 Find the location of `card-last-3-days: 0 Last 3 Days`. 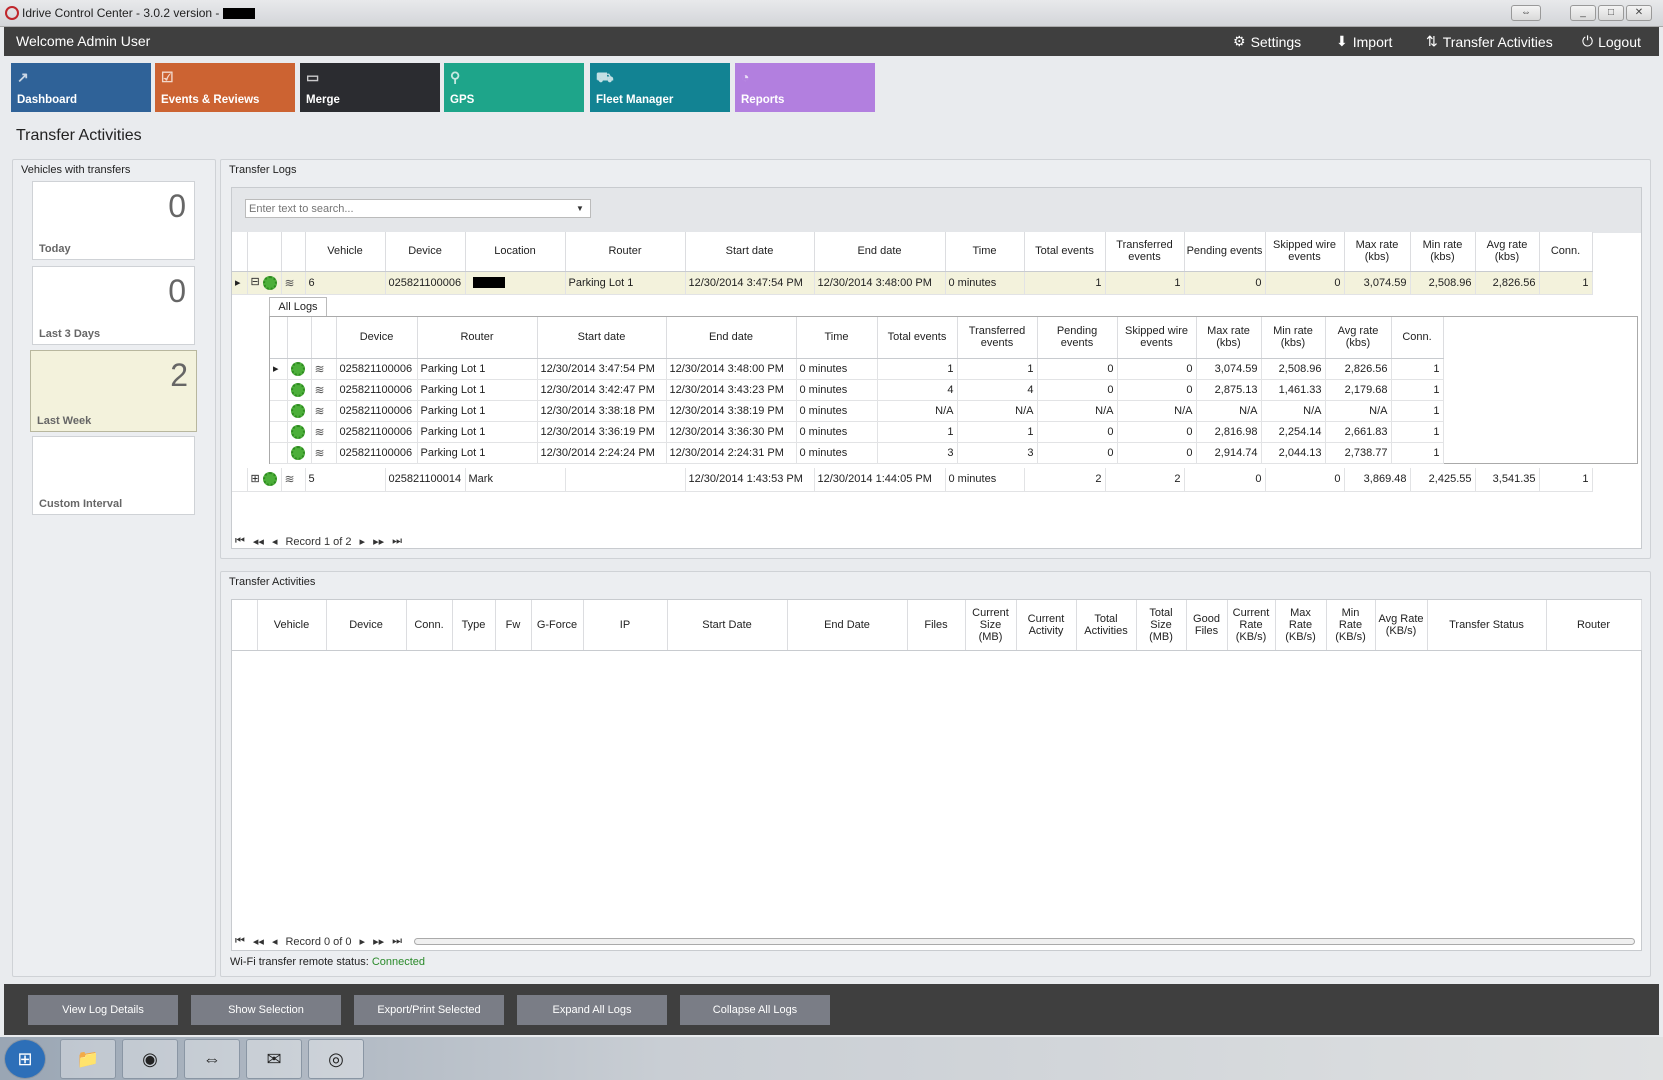

card-last-3-days: 0 Last 3 Days is located at coordinates (113, 305).